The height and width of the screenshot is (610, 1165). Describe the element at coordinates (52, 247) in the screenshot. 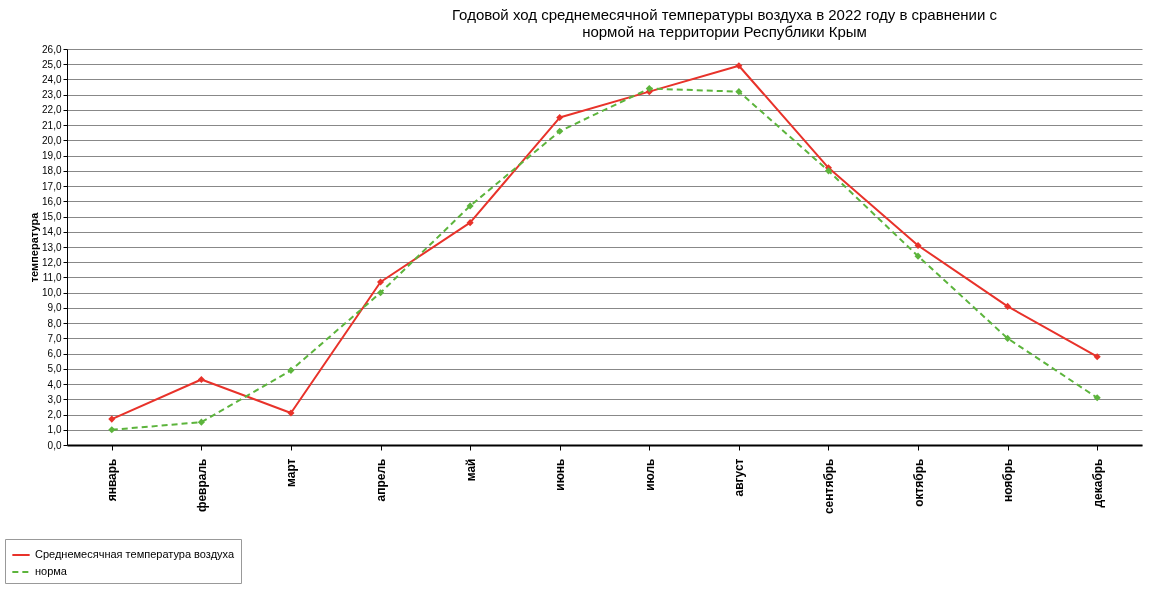

I see `y-tick-label: 13,0` at that location.